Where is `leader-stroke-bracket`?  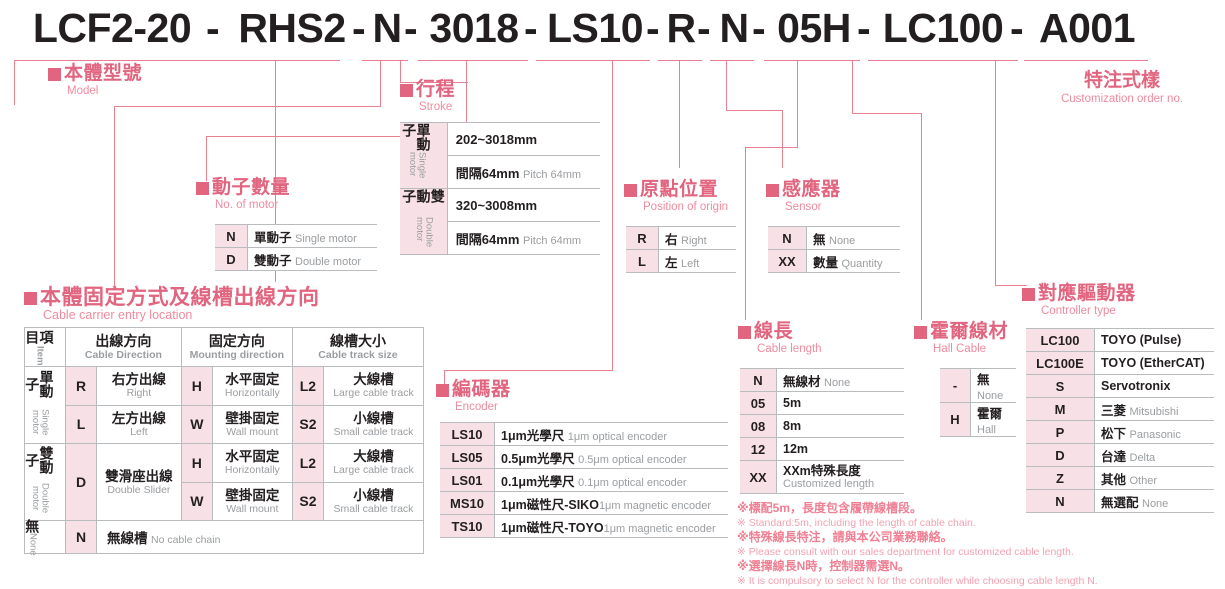
leader-stroke-bracket is located at coordinates (434, 82).